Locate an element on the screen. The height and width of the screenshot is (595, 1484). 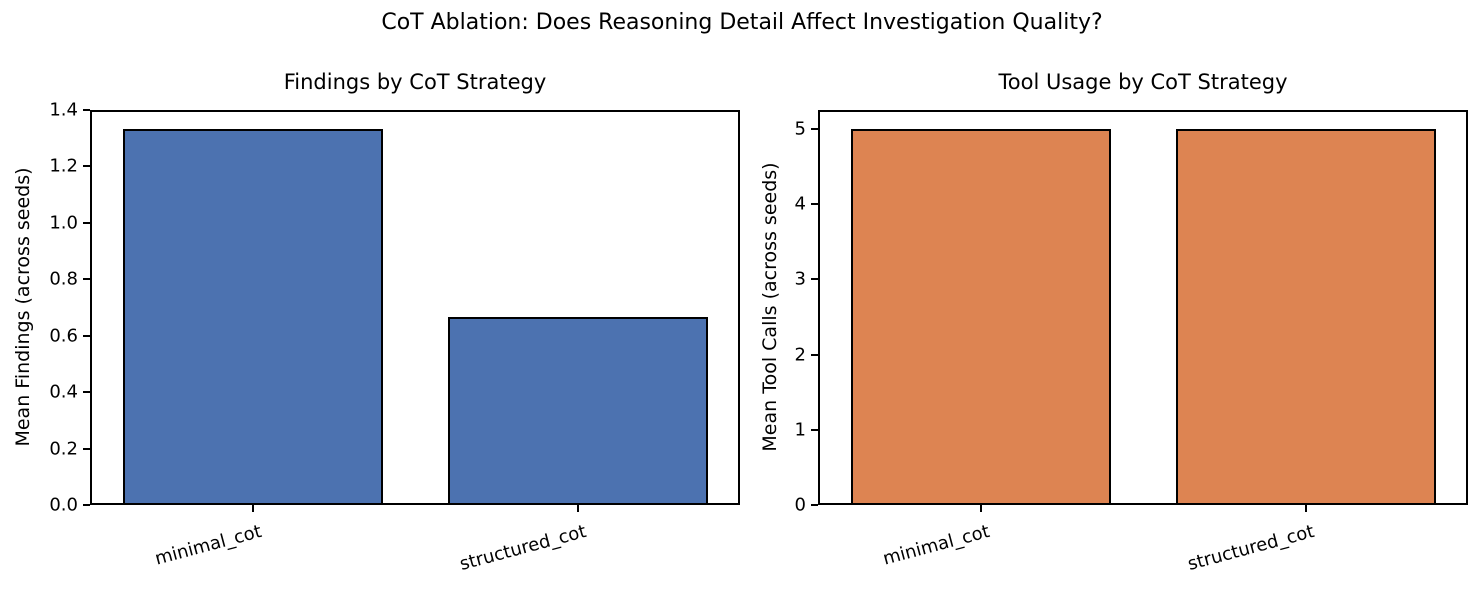
y-tick-label: 3 is located at coordinates (800, 279).